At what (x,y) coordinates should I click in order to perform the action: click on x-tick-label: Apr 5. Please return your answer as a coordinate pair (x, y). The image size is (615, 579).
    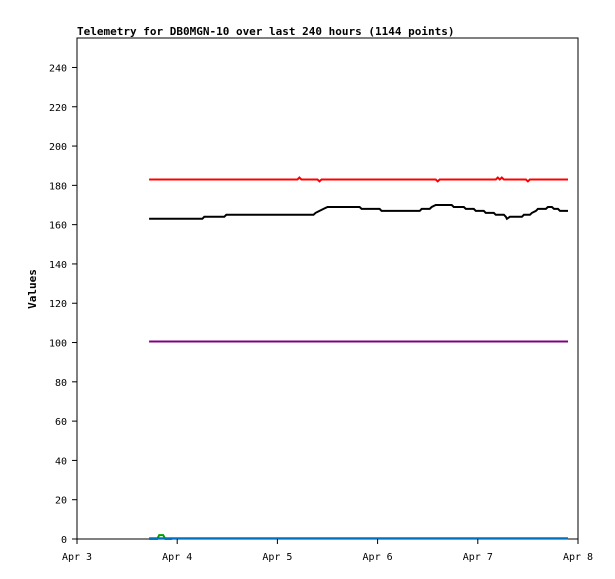
    Looking at the image, I should click on (277, 557).